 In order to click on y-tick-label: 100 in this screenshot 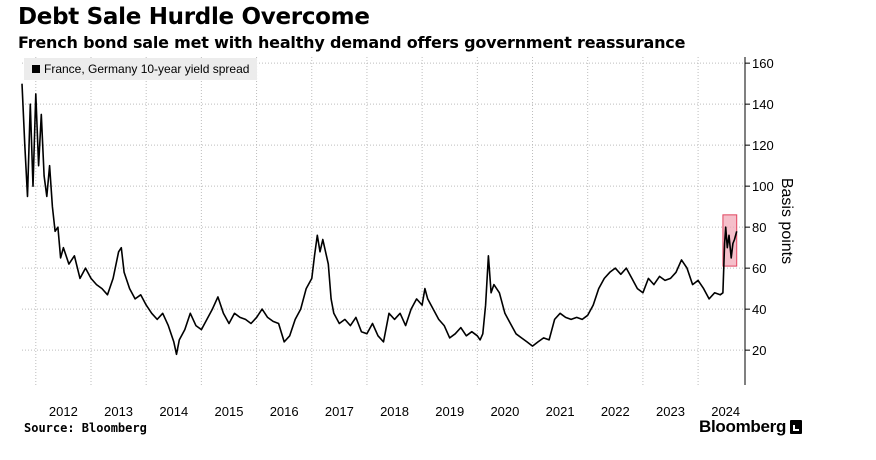, I will do `click(763, 186)`.